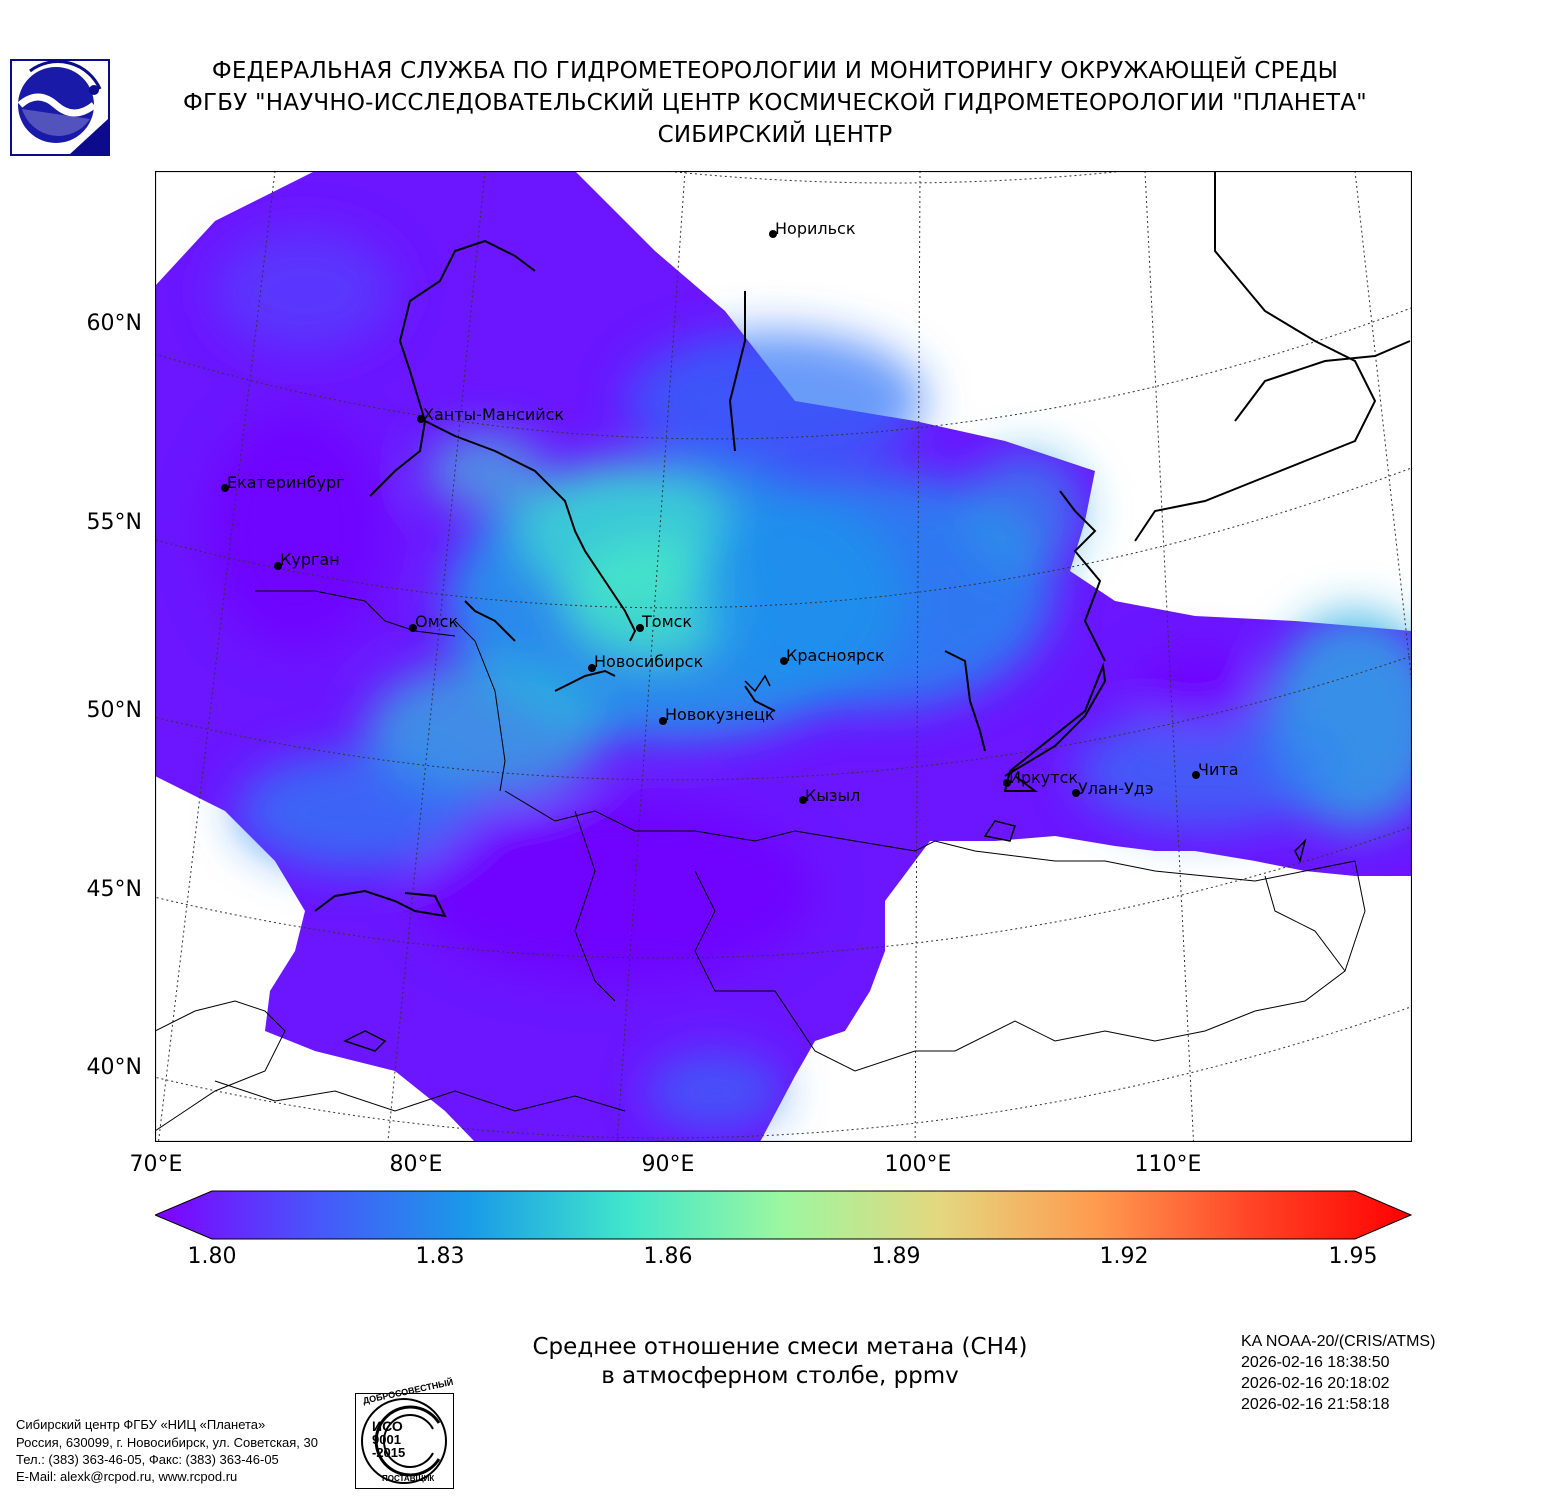 The width and height of the screenshot is (1550, 1500). Describe the element at coordinates (1218, 769) in the screenshot. I see `city-label-chita: Чита` at that location.